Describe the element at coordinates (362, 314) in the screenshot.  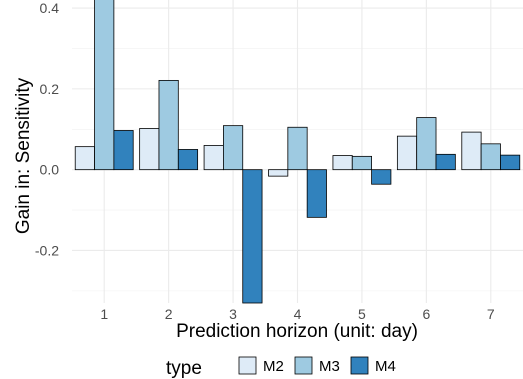
I see `x-tick-label: 5` at that location.